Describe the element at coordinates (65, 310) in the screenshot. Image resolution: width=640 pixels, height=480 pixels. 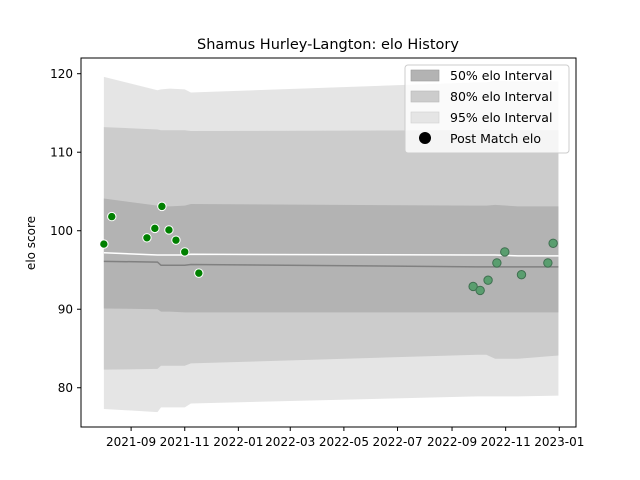
I see `y-tick-label: 90` at that location.